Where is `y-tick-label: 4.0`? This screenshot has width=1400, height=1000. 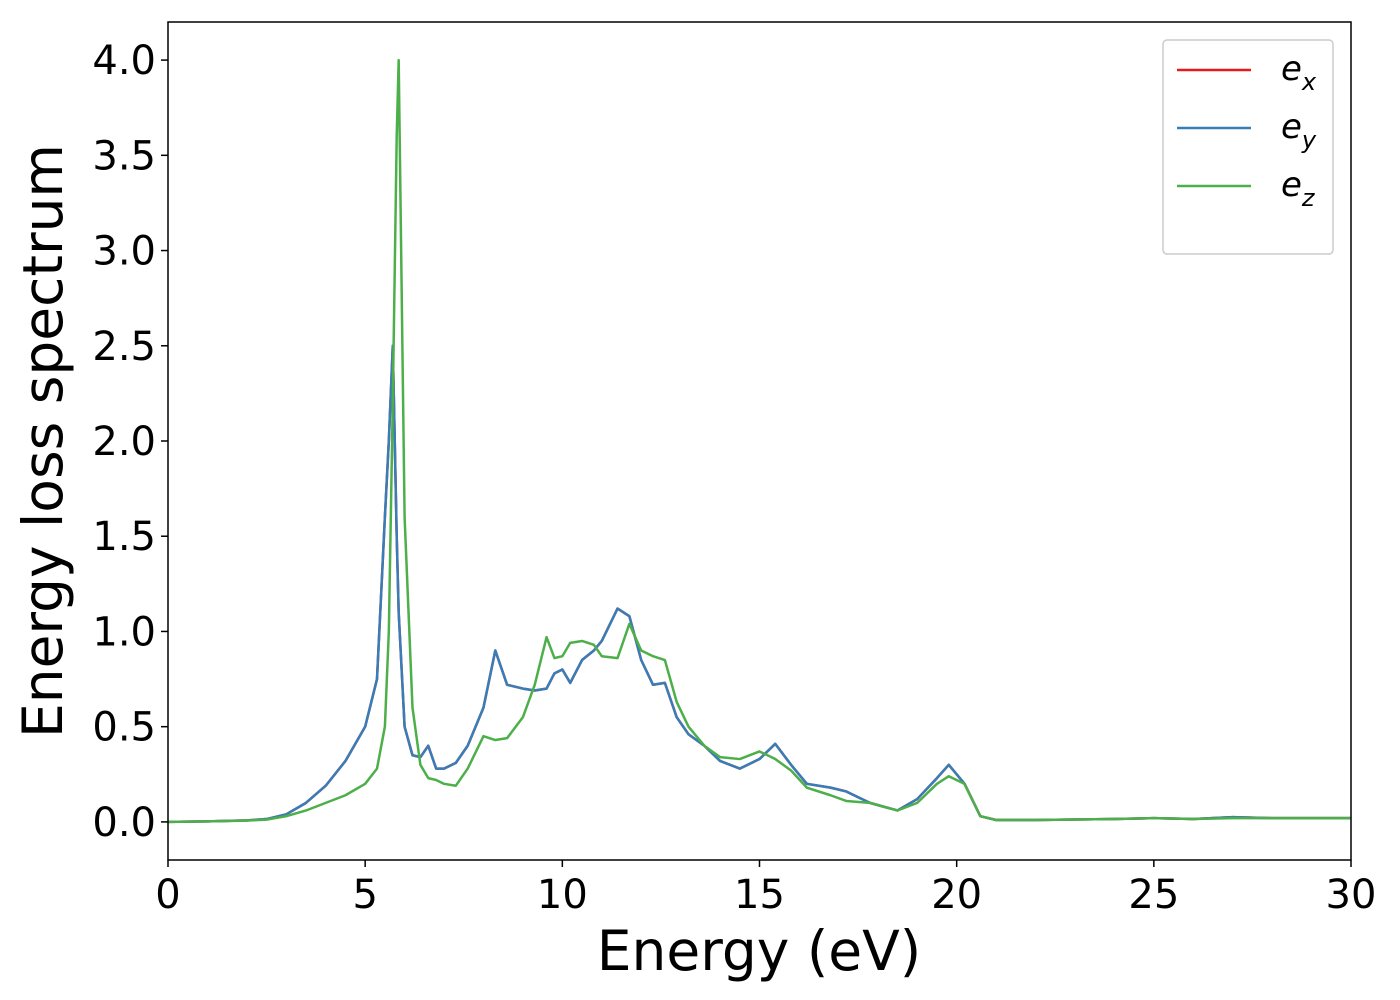 y-tick-label: 4.0 is located at coordinates (124, 61).